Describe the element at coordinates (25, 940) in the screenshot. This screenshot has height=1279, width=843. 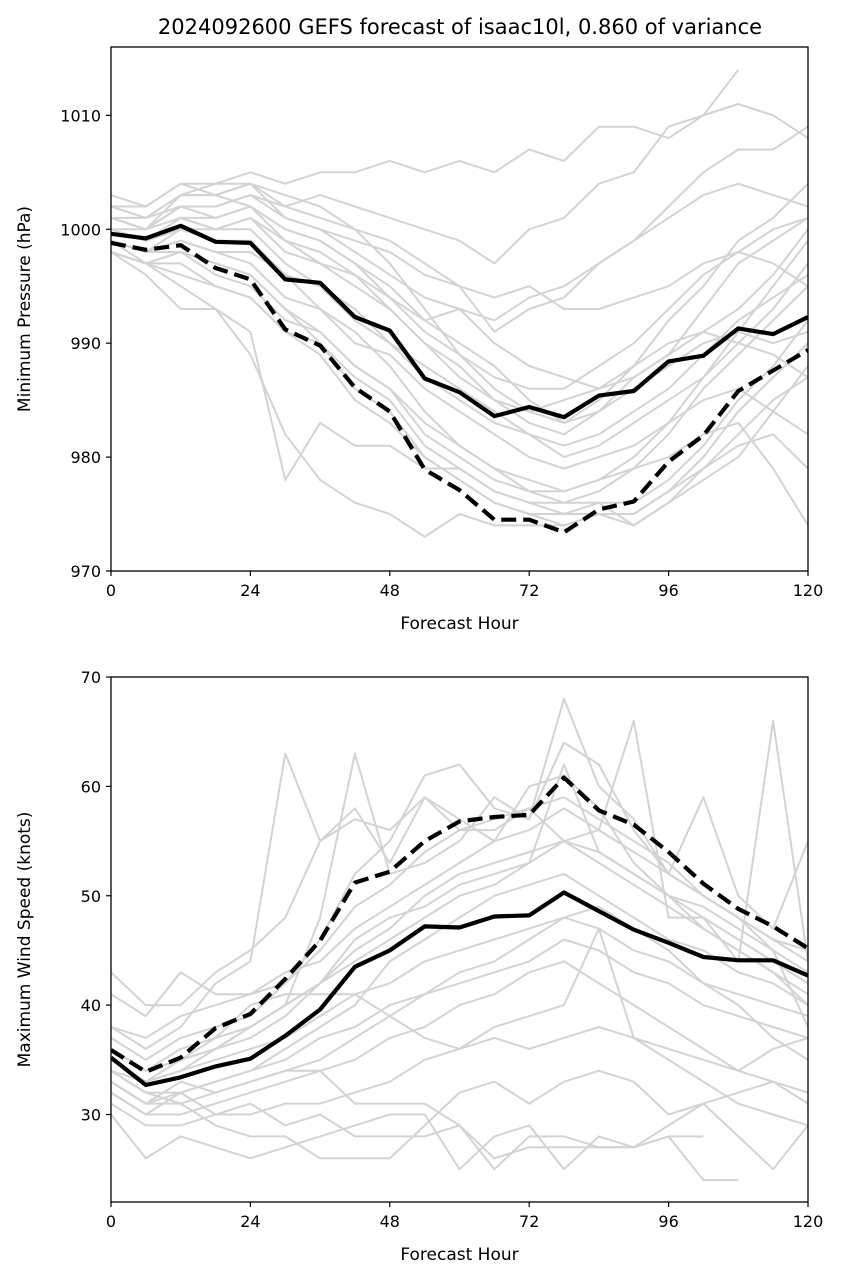
I see `wind-y-axis-label: Maximum Wind Speed (knots)` at that location.